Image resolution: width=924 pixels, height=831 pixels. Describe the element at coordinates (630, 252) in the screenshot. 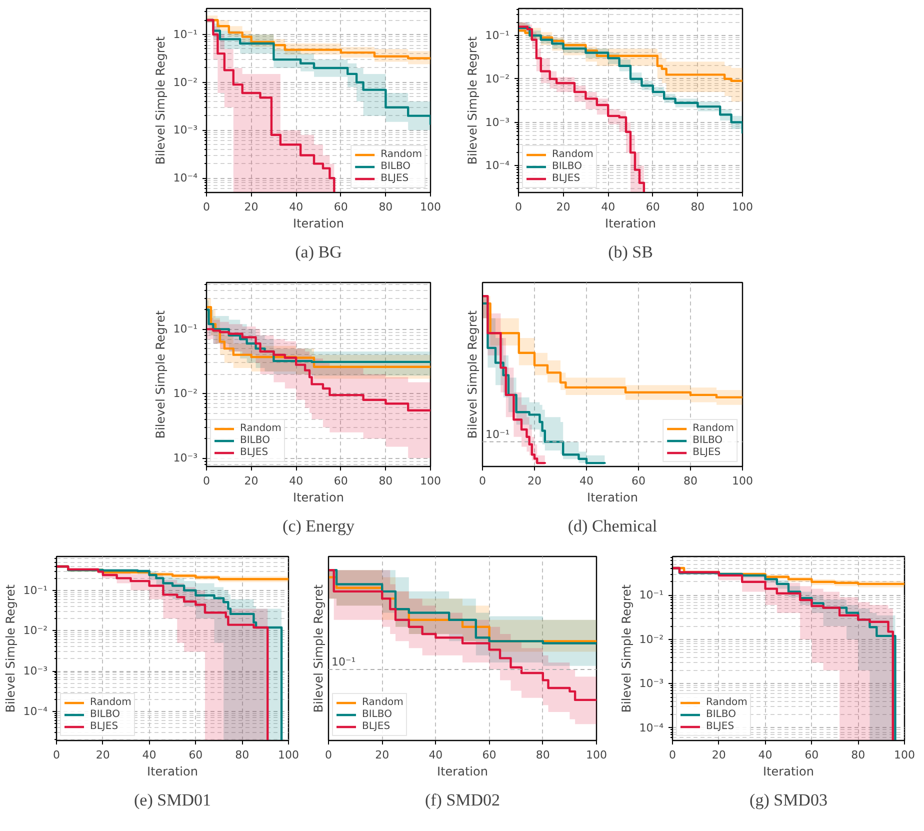

I see `text: (b) SB` at that location.